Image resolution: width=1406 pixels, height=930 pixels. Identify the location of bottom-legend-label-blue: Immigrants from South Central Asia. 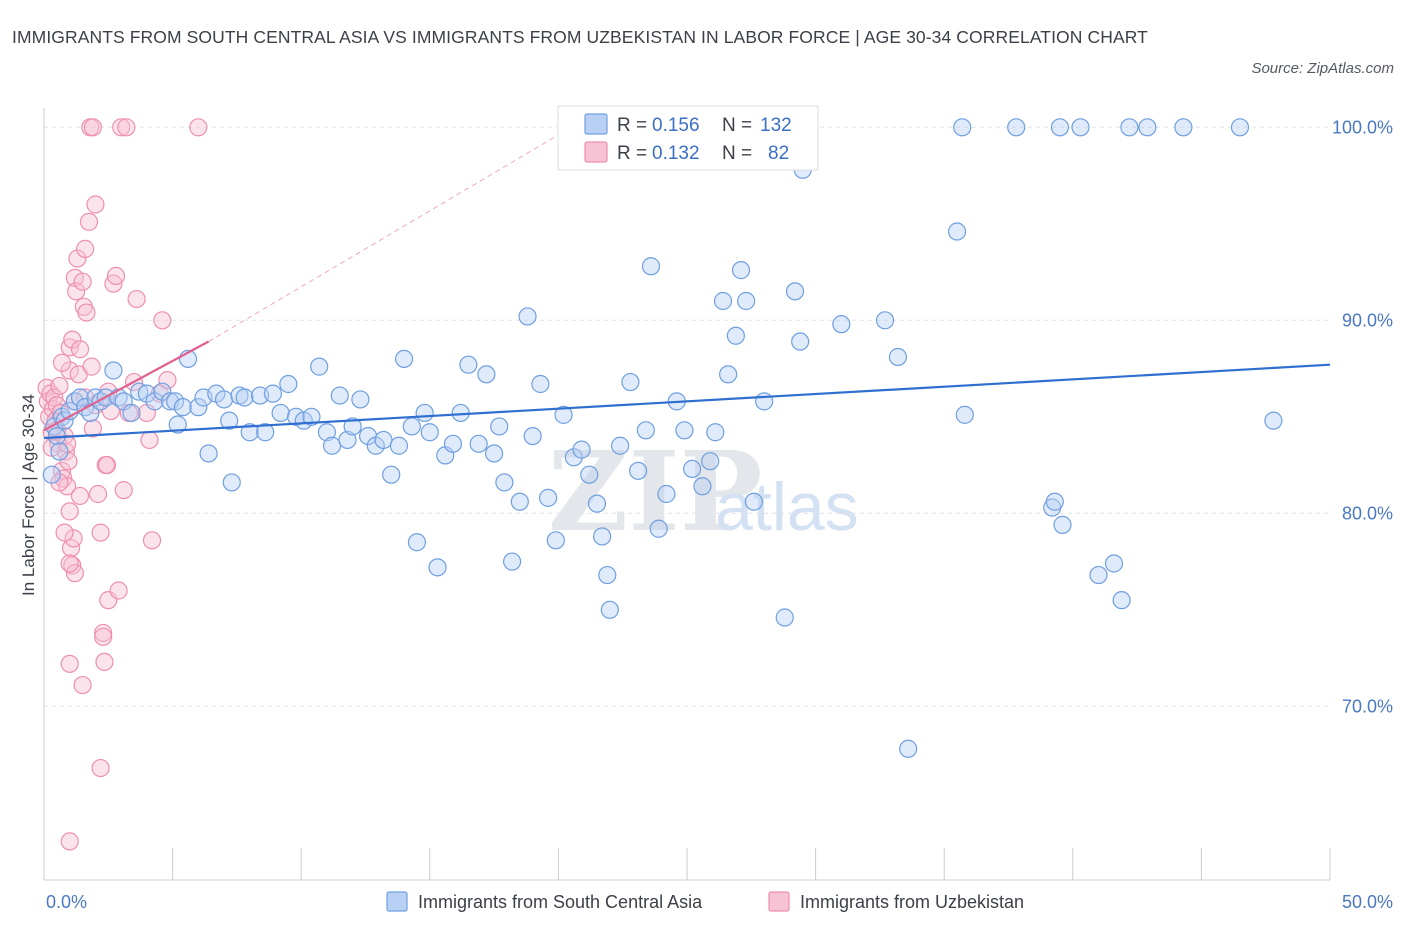
(560, 902).